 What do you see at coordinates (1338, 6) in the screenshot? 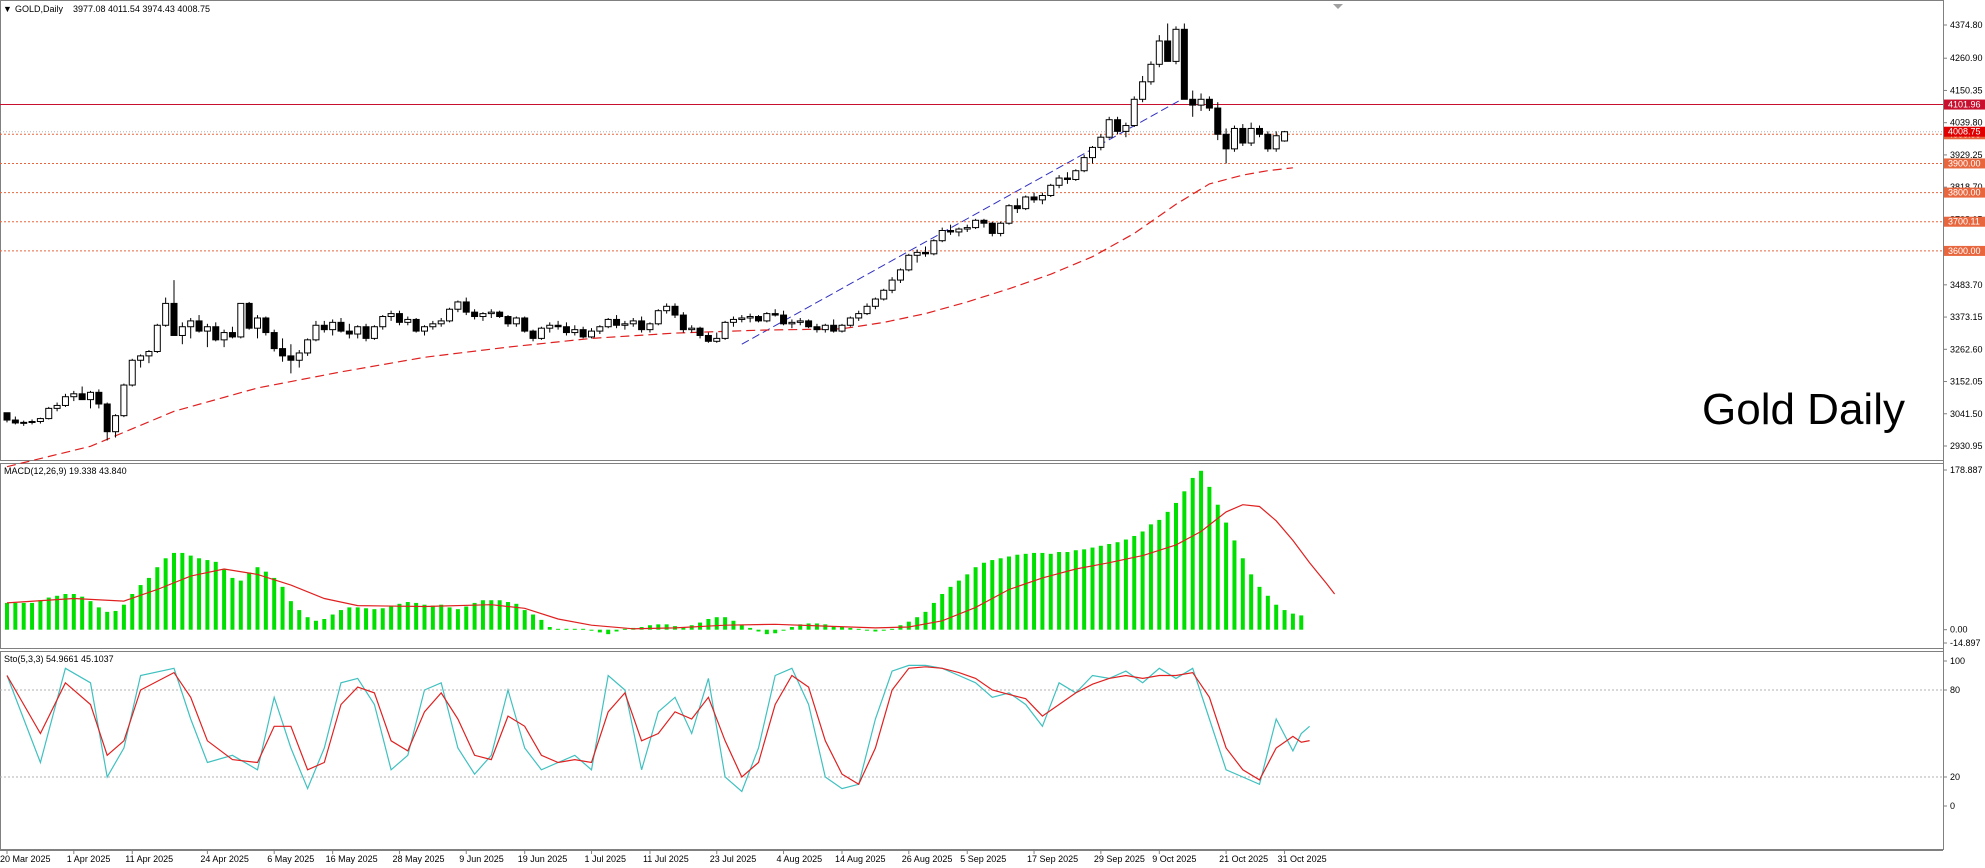
I see `chart-shift-marker-icon` at bounding box center [1338, 6].